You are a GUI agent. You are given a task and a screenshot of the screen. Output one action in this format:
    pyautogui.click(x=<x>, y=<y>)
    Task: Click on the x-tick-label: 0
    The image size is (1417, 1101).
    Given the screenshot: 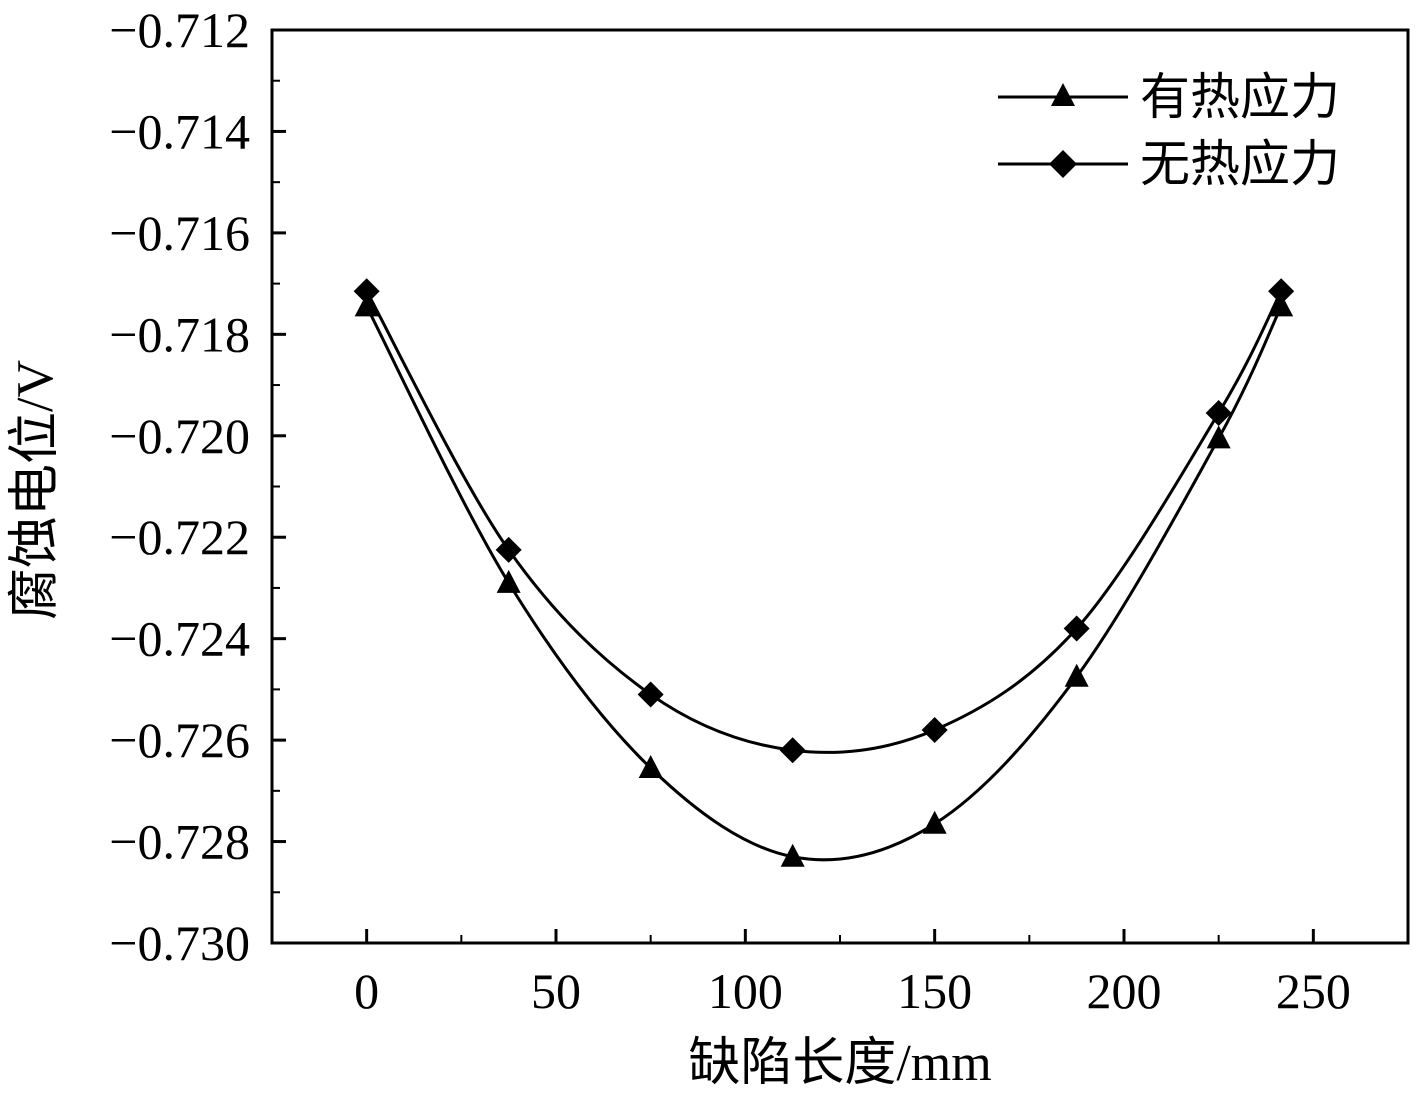 What is the action you would take?
    pyautogui.click(x=366, y=991)
    